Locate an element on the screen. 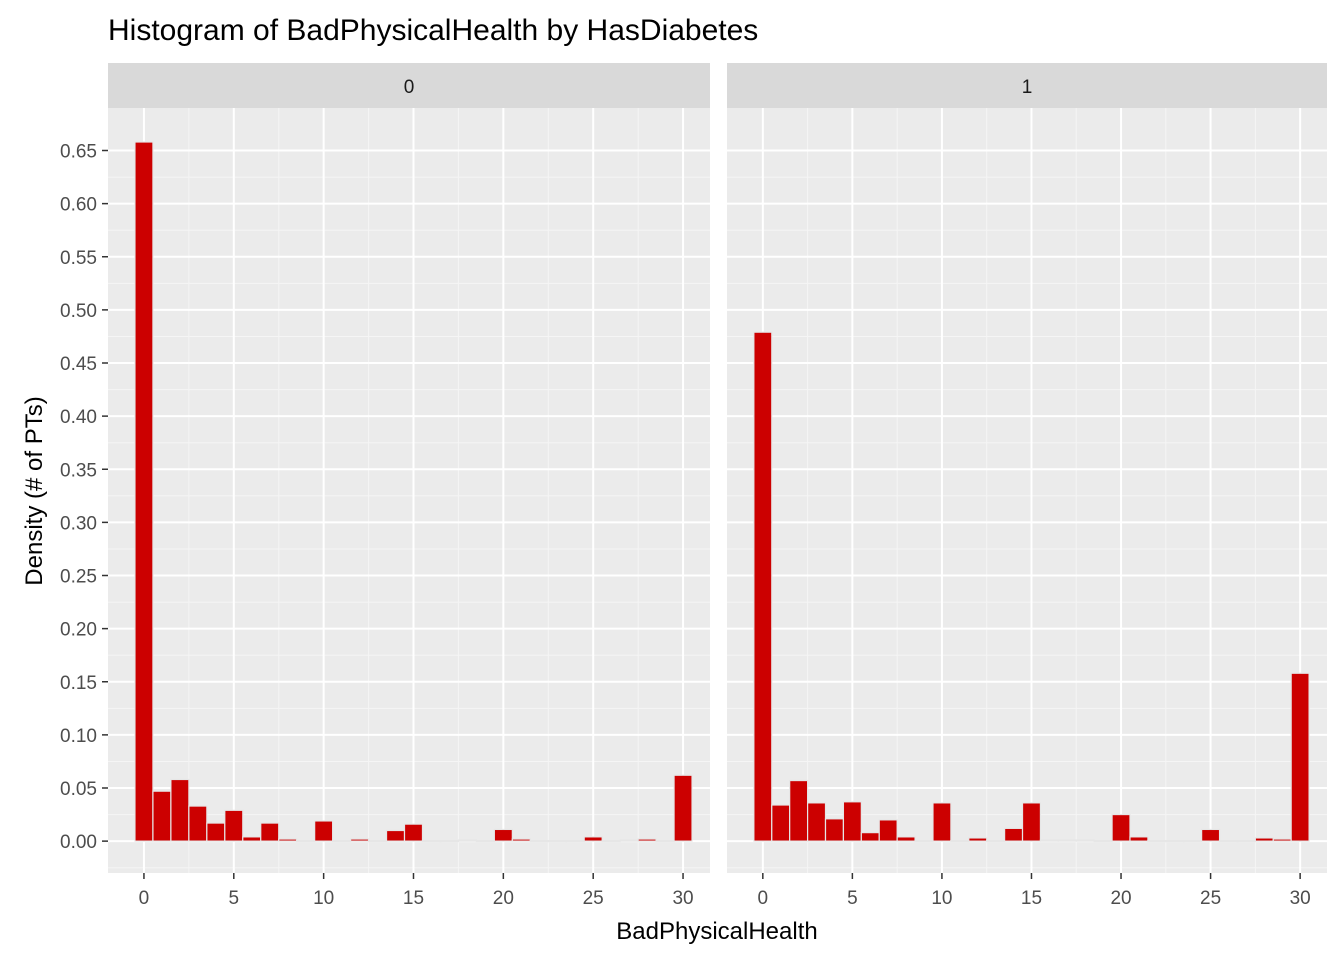 The width and height of the screenshot is (1344, 960). x-axis-title: BadPhysicalHealth is located at coordinates (716, 931).